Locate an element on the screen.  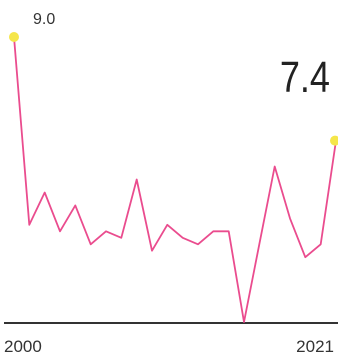
start-point-marker is located at coordinates (14, 37).